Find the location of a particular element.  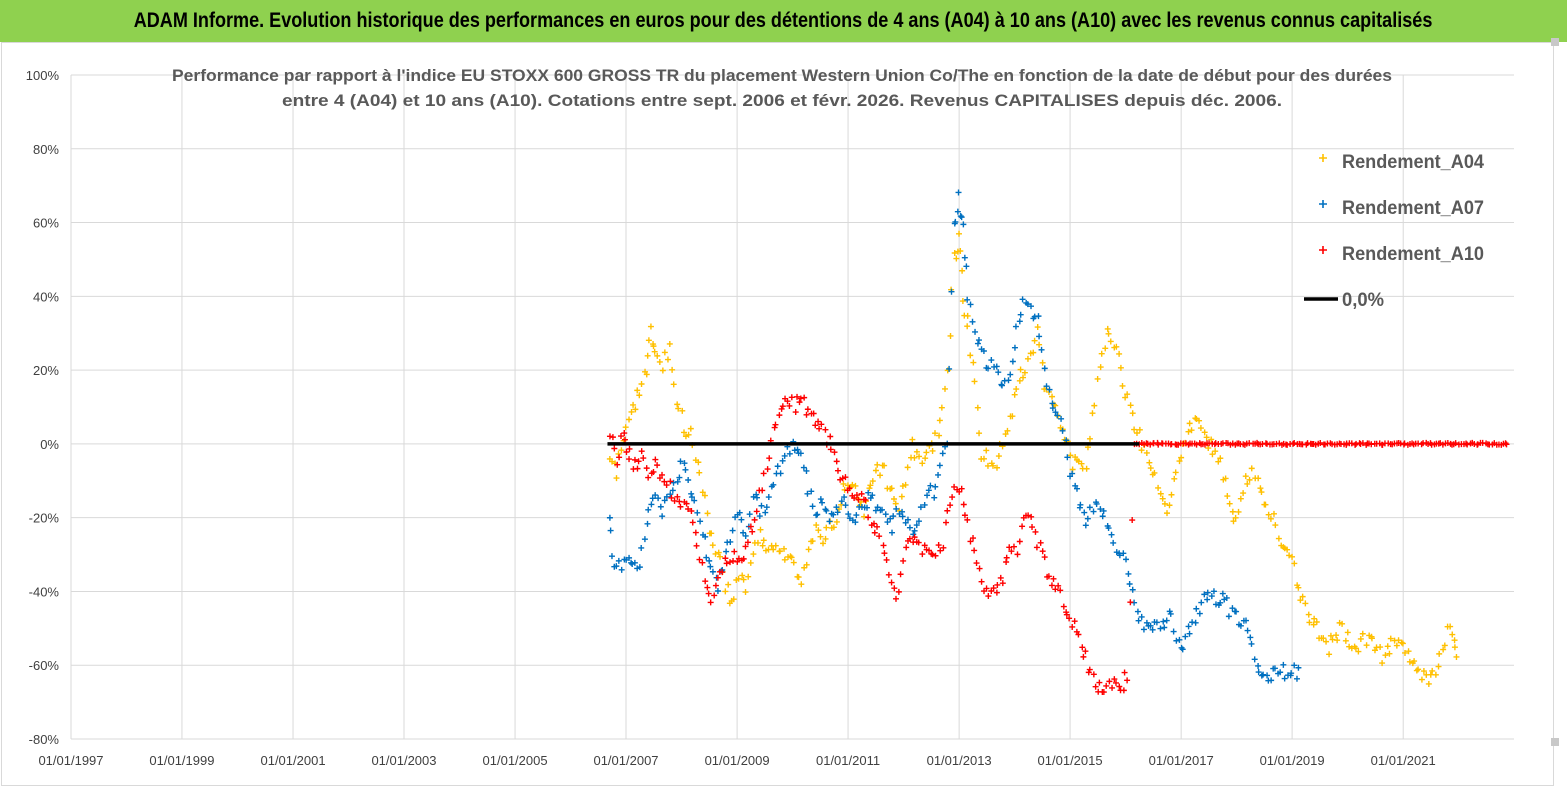

legend-item: Rendement_A10 is located at coordinates (1401, 254).